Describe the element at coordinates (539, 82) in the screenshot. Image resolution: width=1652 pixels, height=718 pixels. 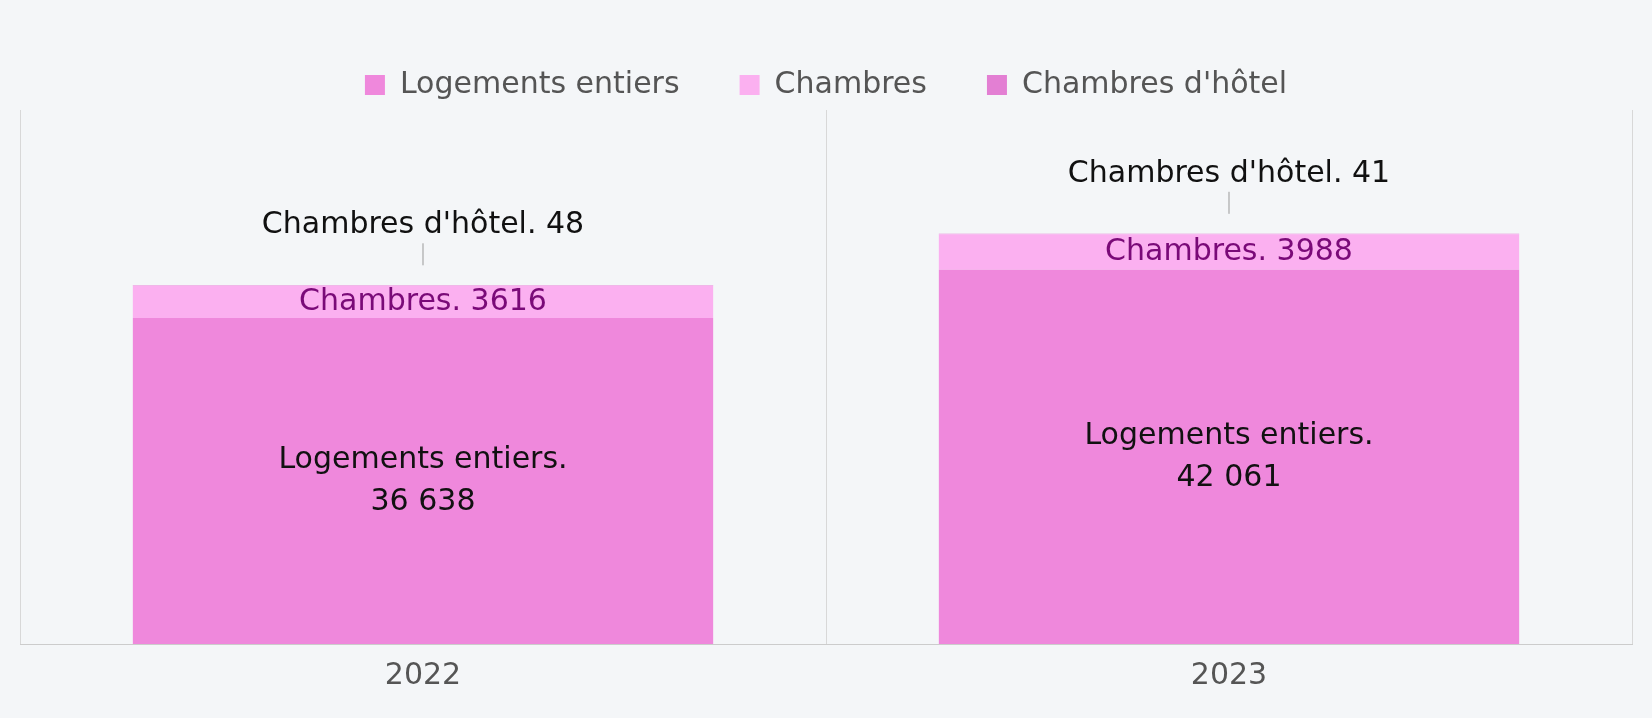
I see `legend-label: Logements entiers` at that location.